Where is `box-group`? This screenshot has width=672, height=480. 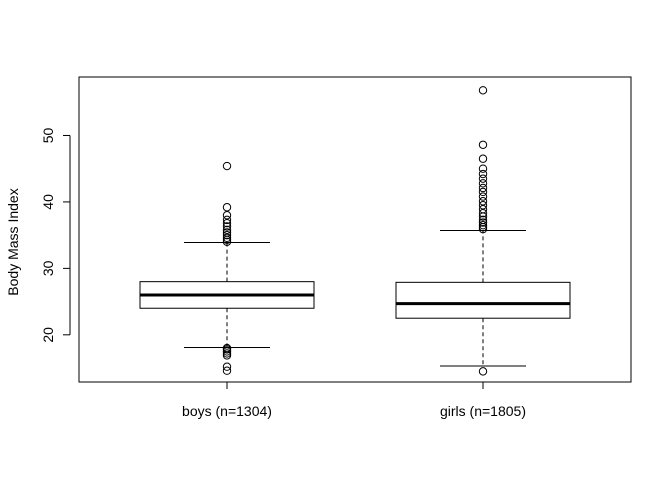 box-group is located at coordinates (227, 268).